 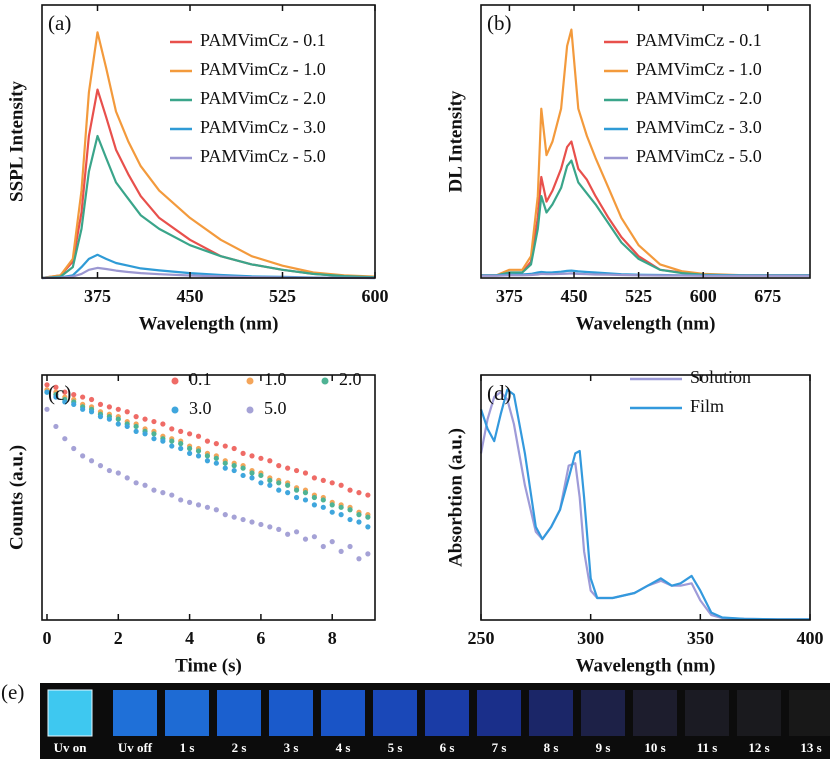 What do you see at coordinates (275, 408) in the screenshot?
I see `legend-label: 5.0` at bounding box center [275, 408].